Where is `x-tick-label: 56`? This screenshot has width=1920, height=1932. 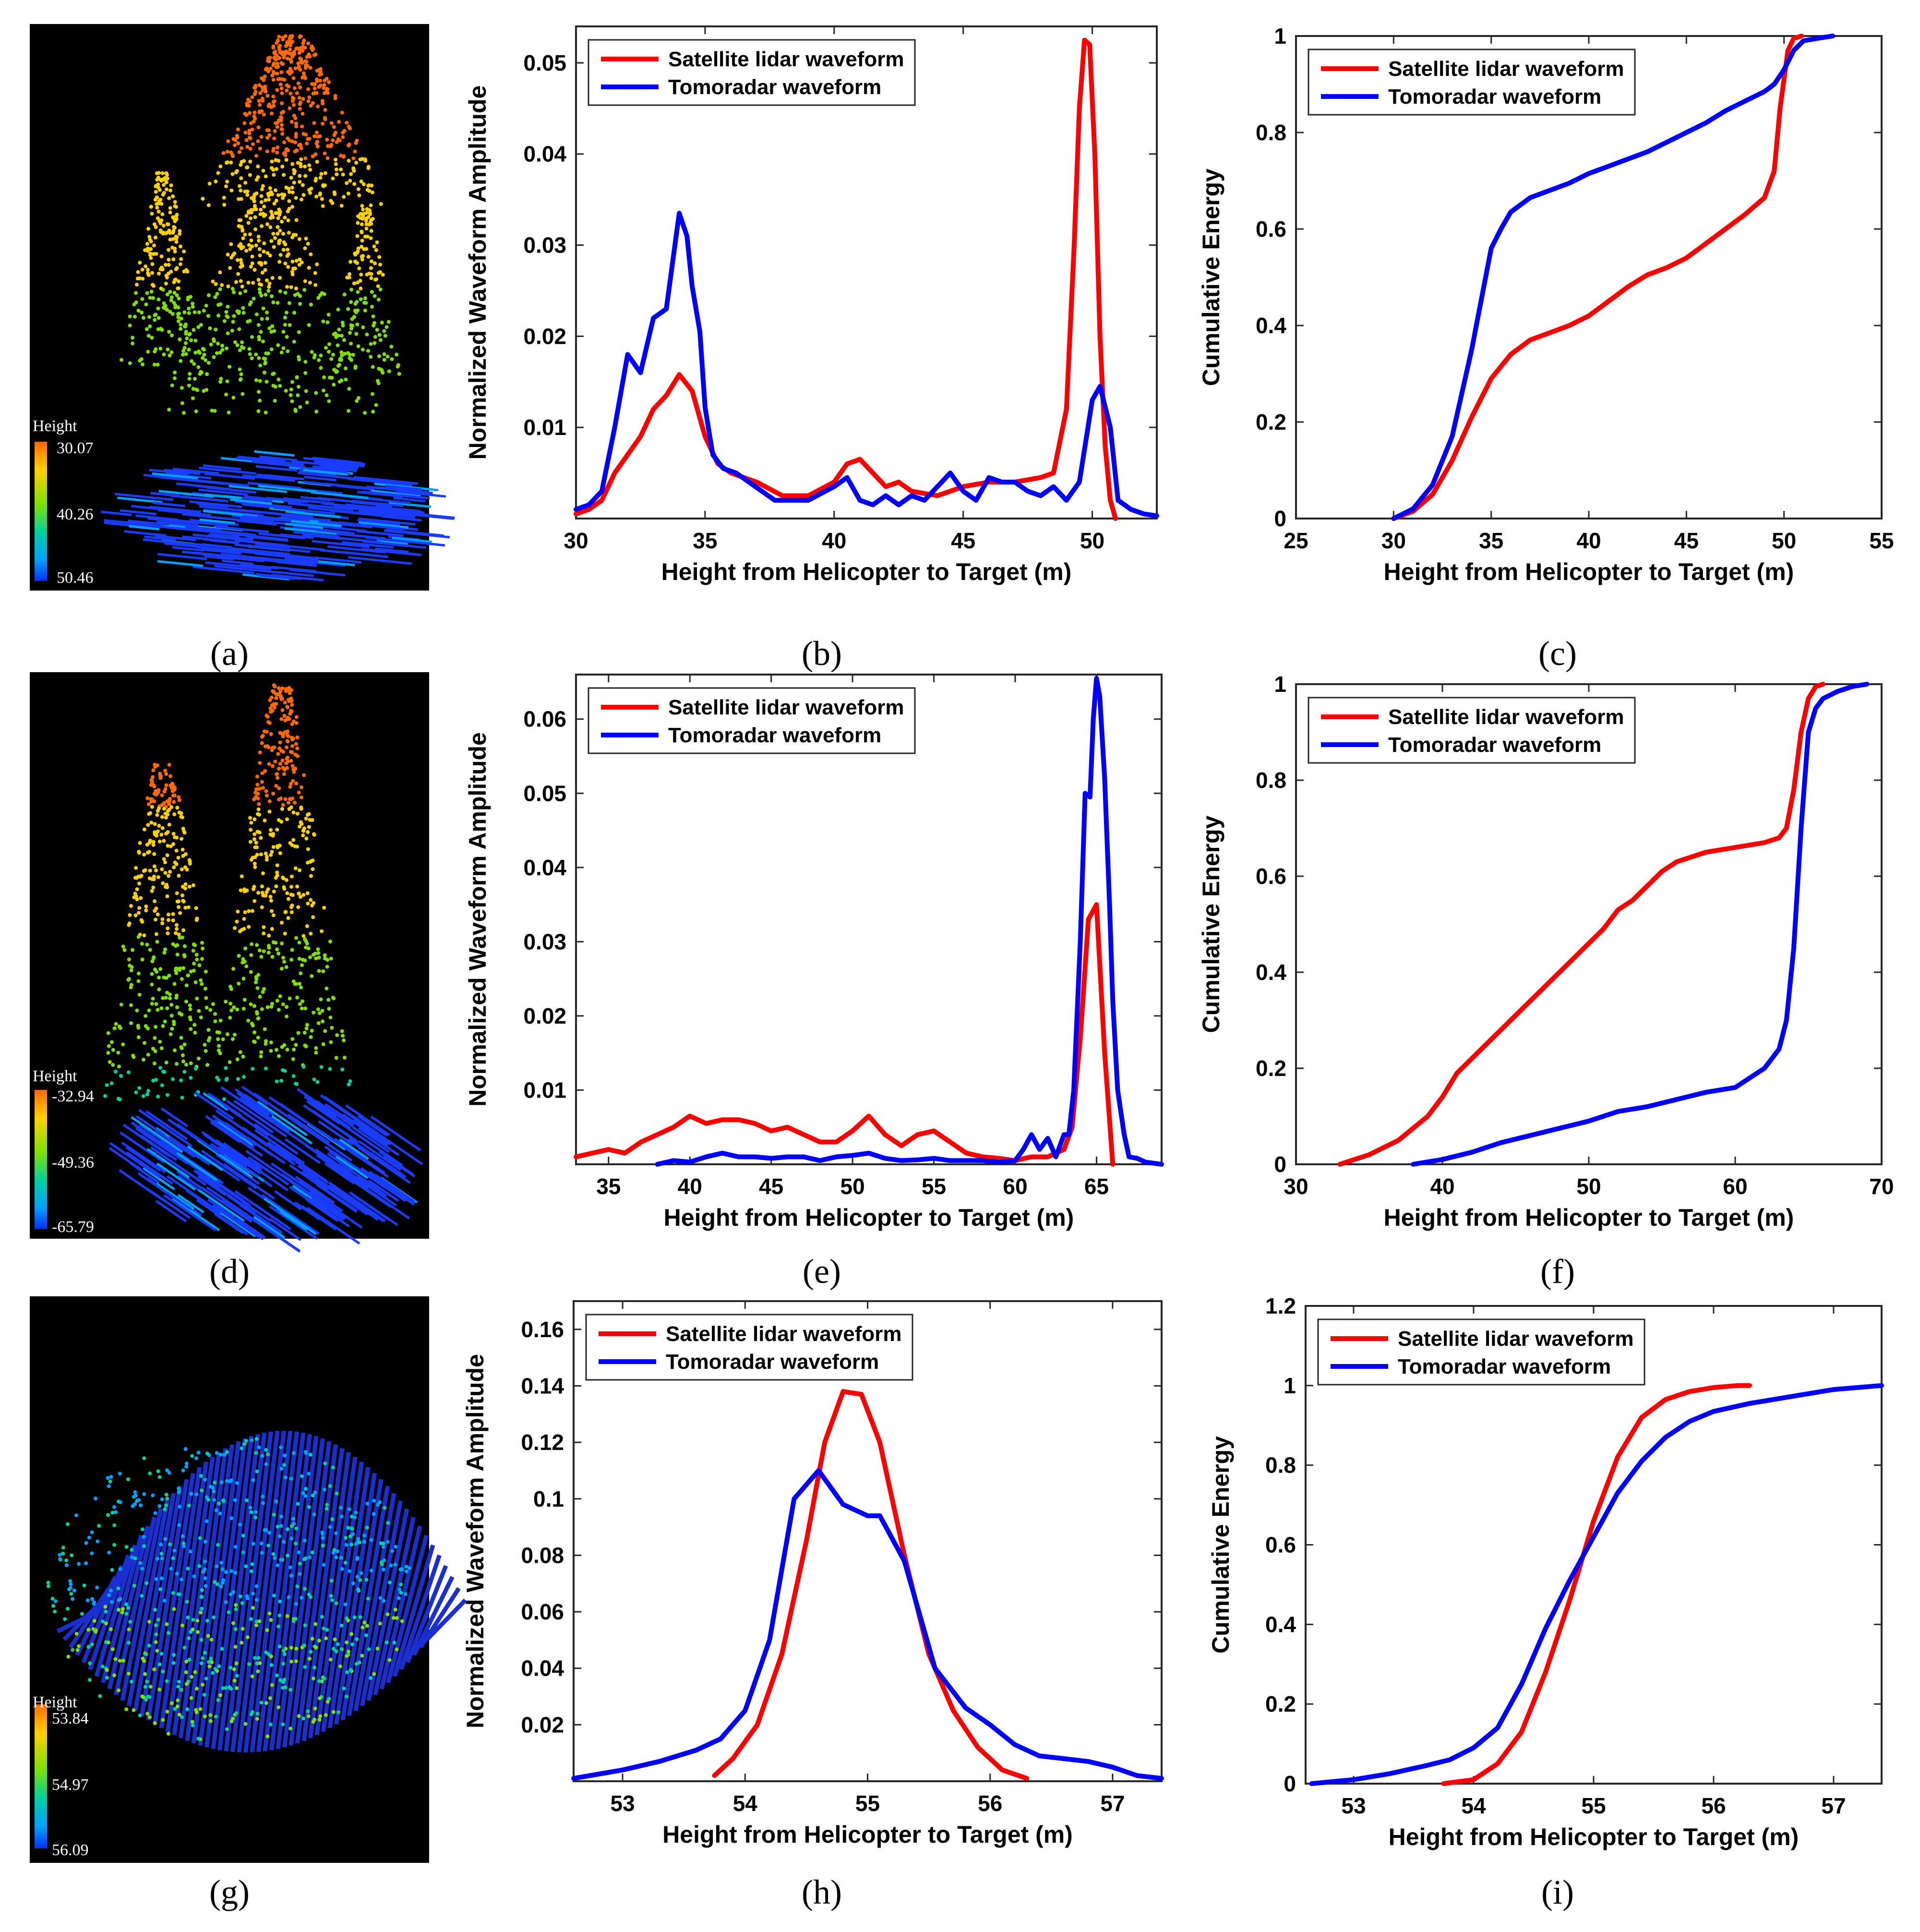 x-tick-label: 56 is located at coordinates (990, 1803).